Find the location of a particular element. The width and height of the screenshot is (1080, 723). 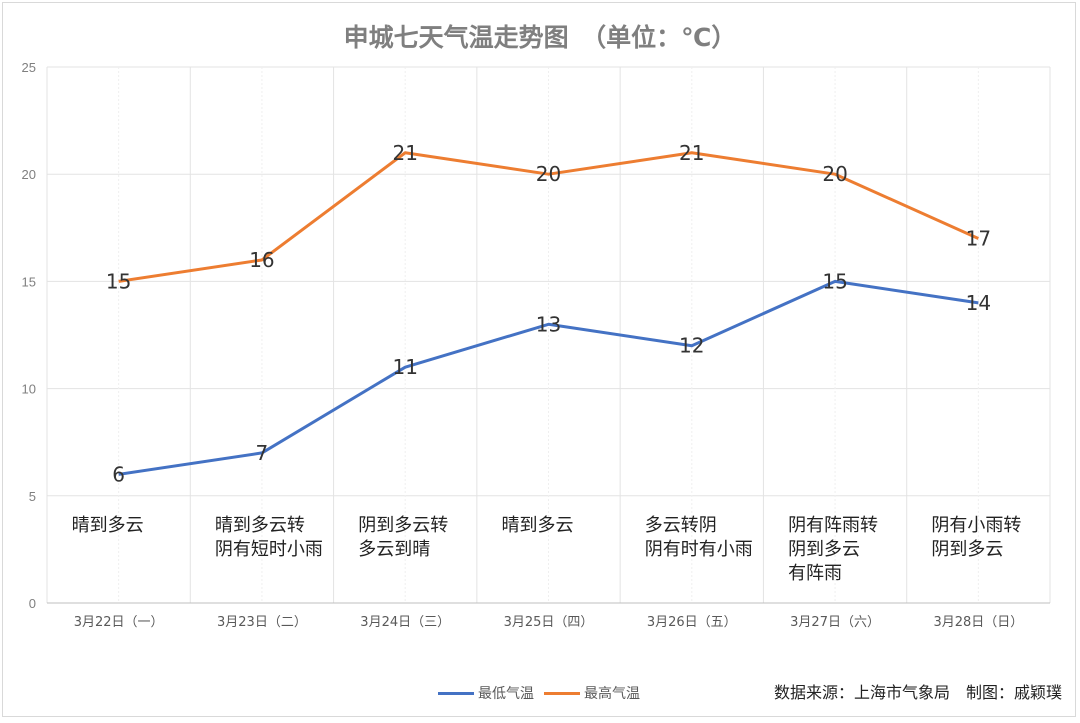

data-label: 6 is located at coordinates (118, 474).